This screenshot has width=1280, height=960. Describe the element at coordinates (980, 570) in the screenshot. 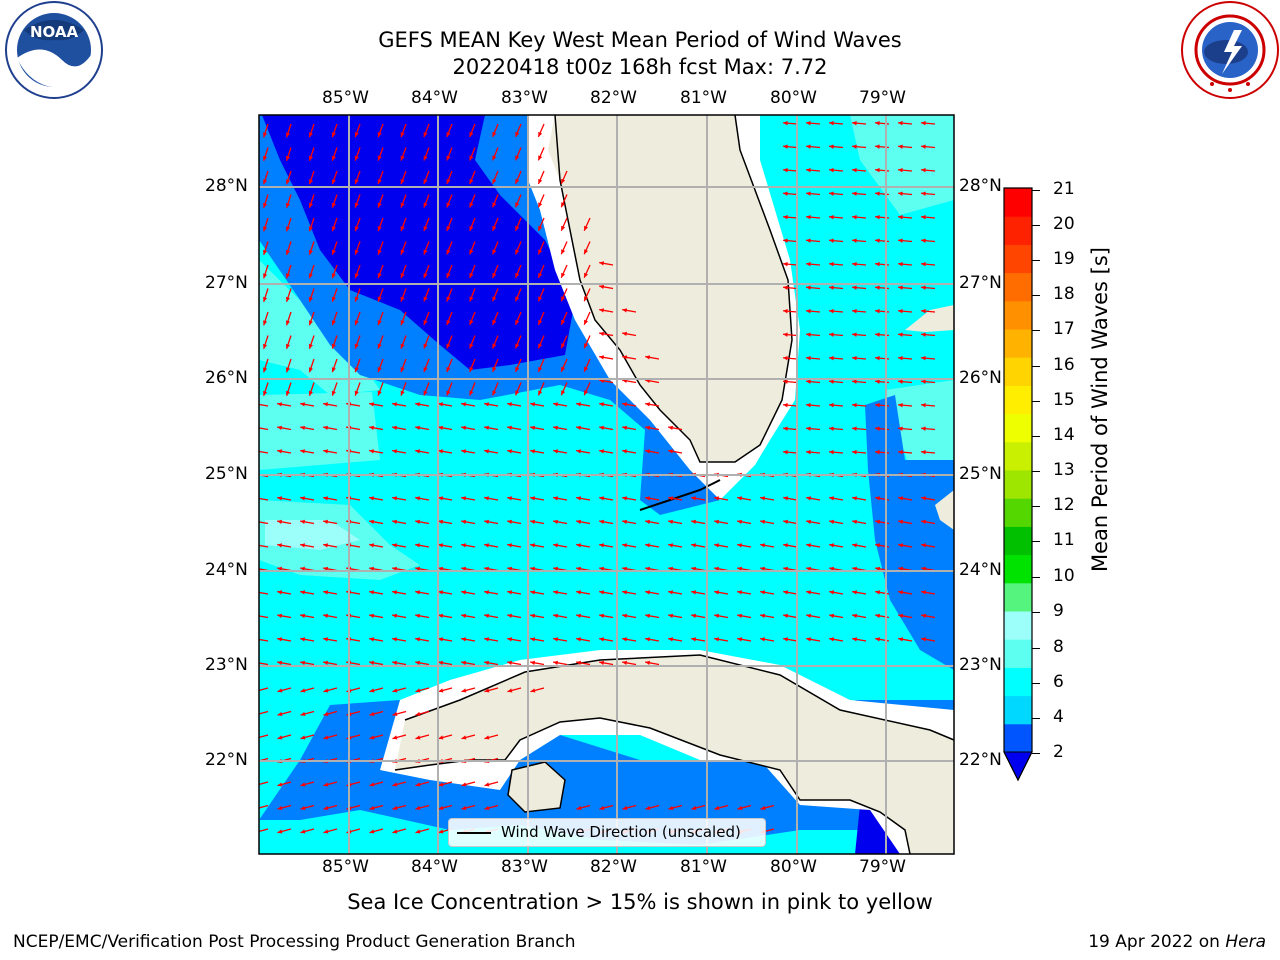

I see `latitude-label-right: 24°N` at that location.